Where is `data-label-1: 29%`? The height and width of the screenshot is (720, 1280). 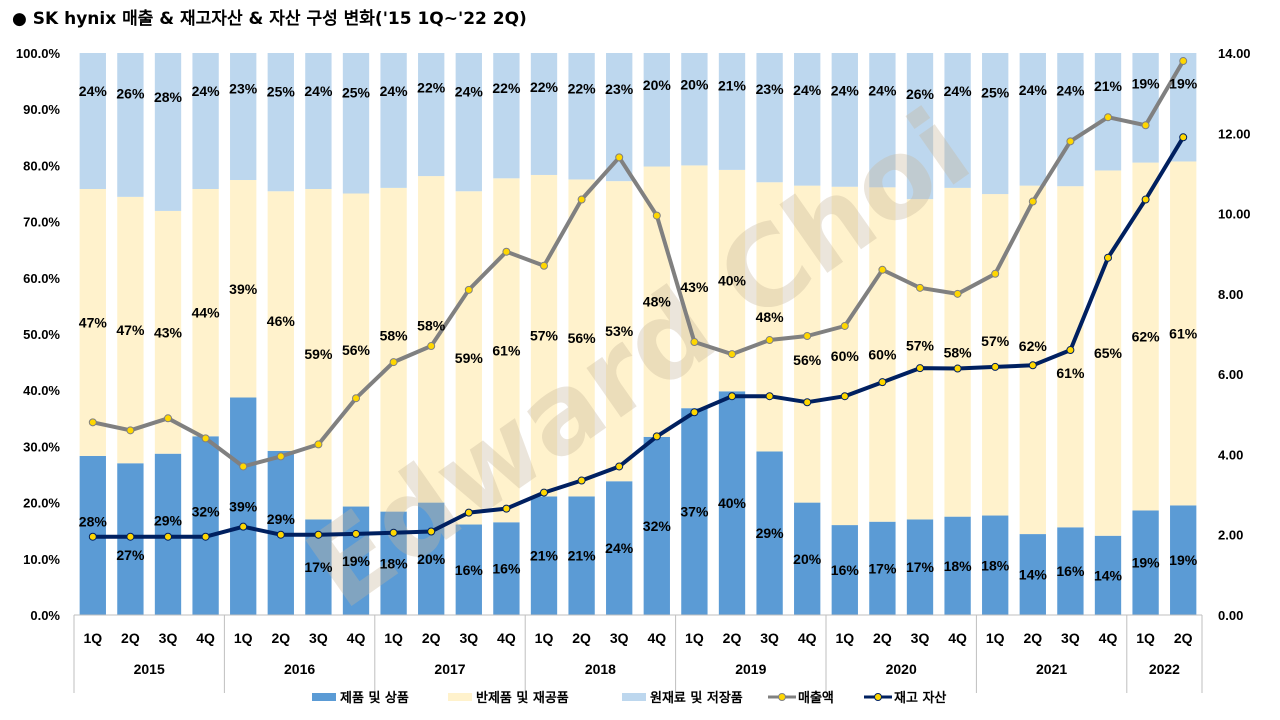 data-label-1: 29% is located at coordinates (281, 519).